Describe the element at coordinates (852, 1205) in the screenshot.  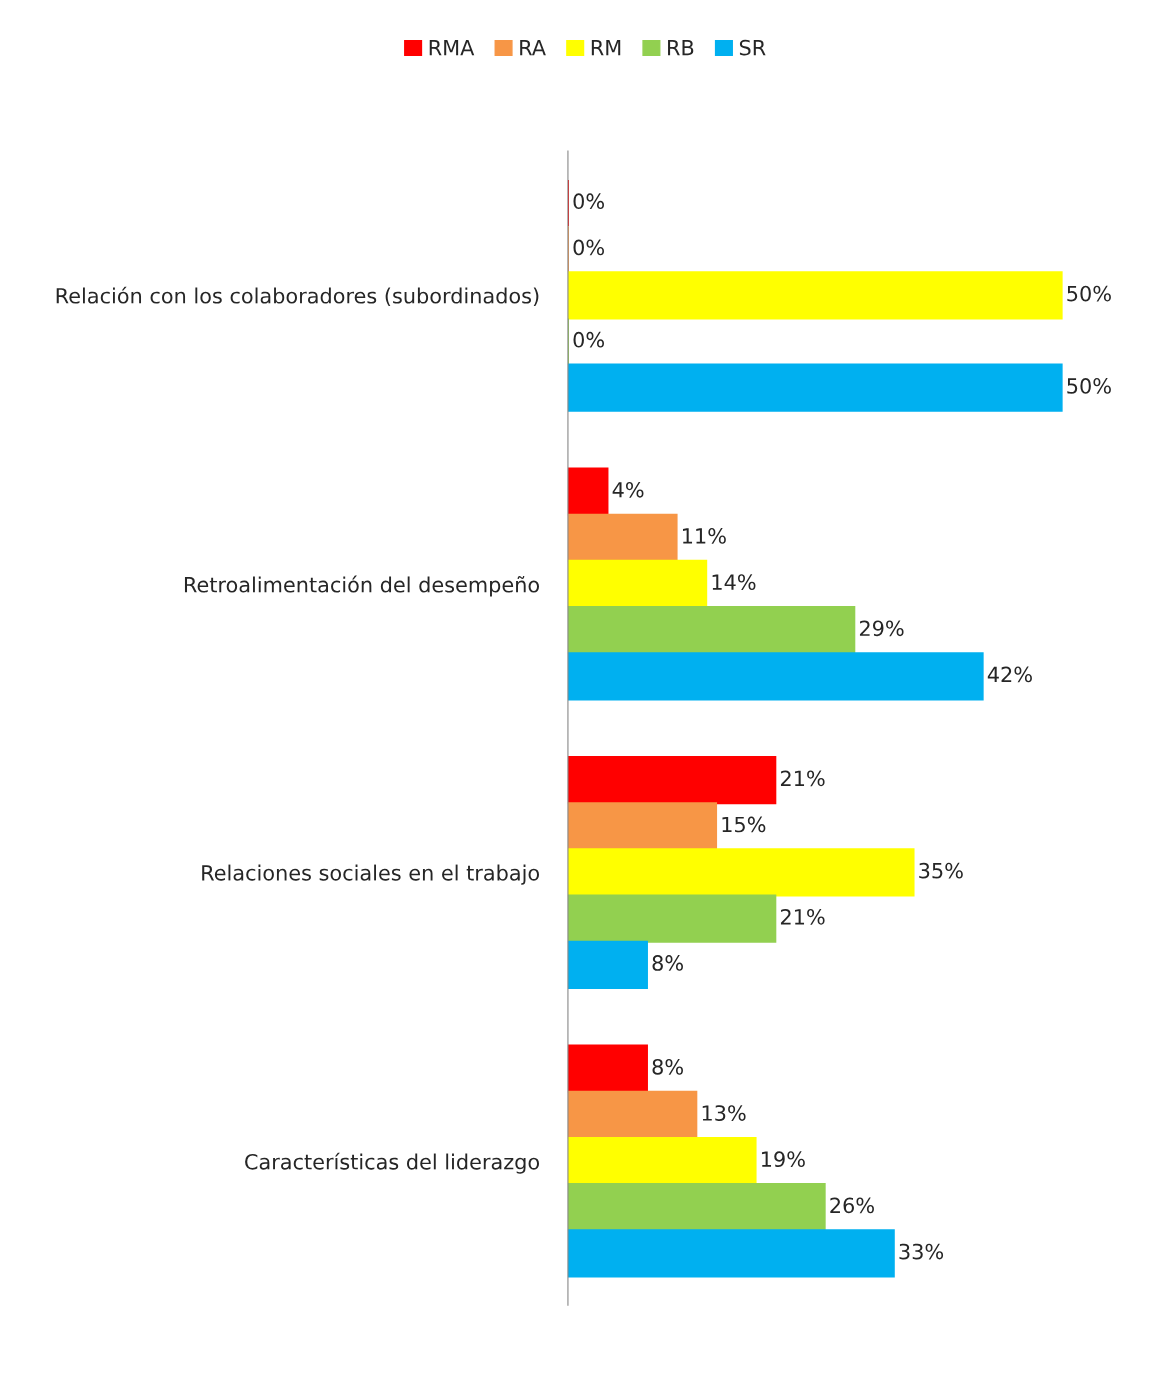
I see `data-label: 26%` at that location.